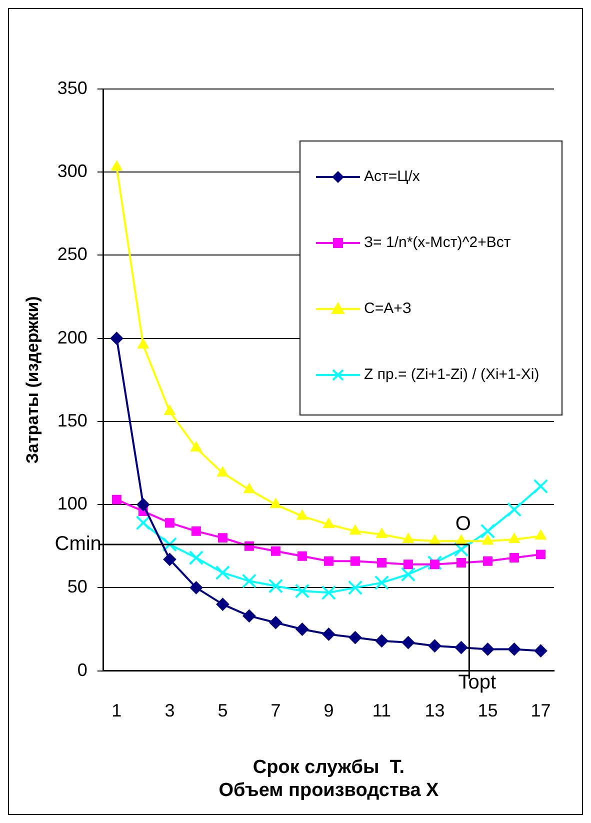  Describe the element at coordinates (77, 586) in the screenshot. I see `y-tick-label: 50` at that location.